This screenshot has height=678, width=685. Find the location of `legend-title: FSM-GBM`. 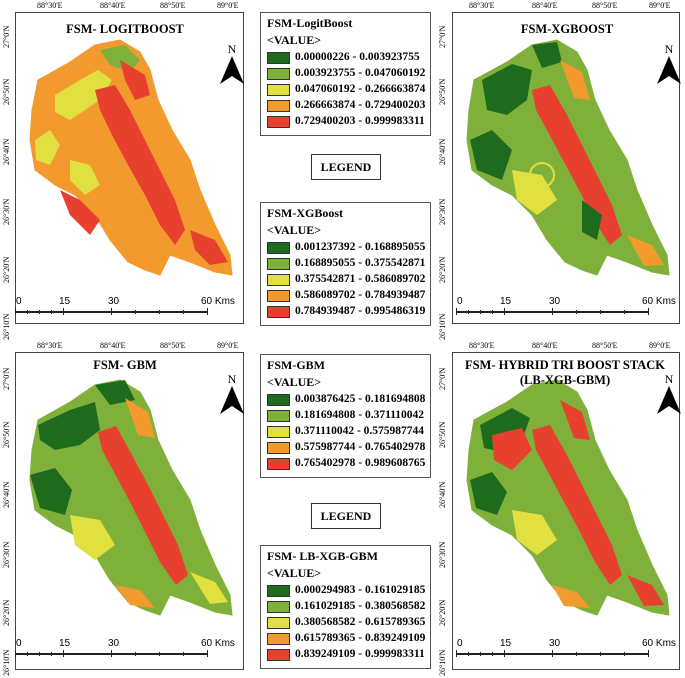

legend-title: FSM-GBM is located at coordinates (296, 365).